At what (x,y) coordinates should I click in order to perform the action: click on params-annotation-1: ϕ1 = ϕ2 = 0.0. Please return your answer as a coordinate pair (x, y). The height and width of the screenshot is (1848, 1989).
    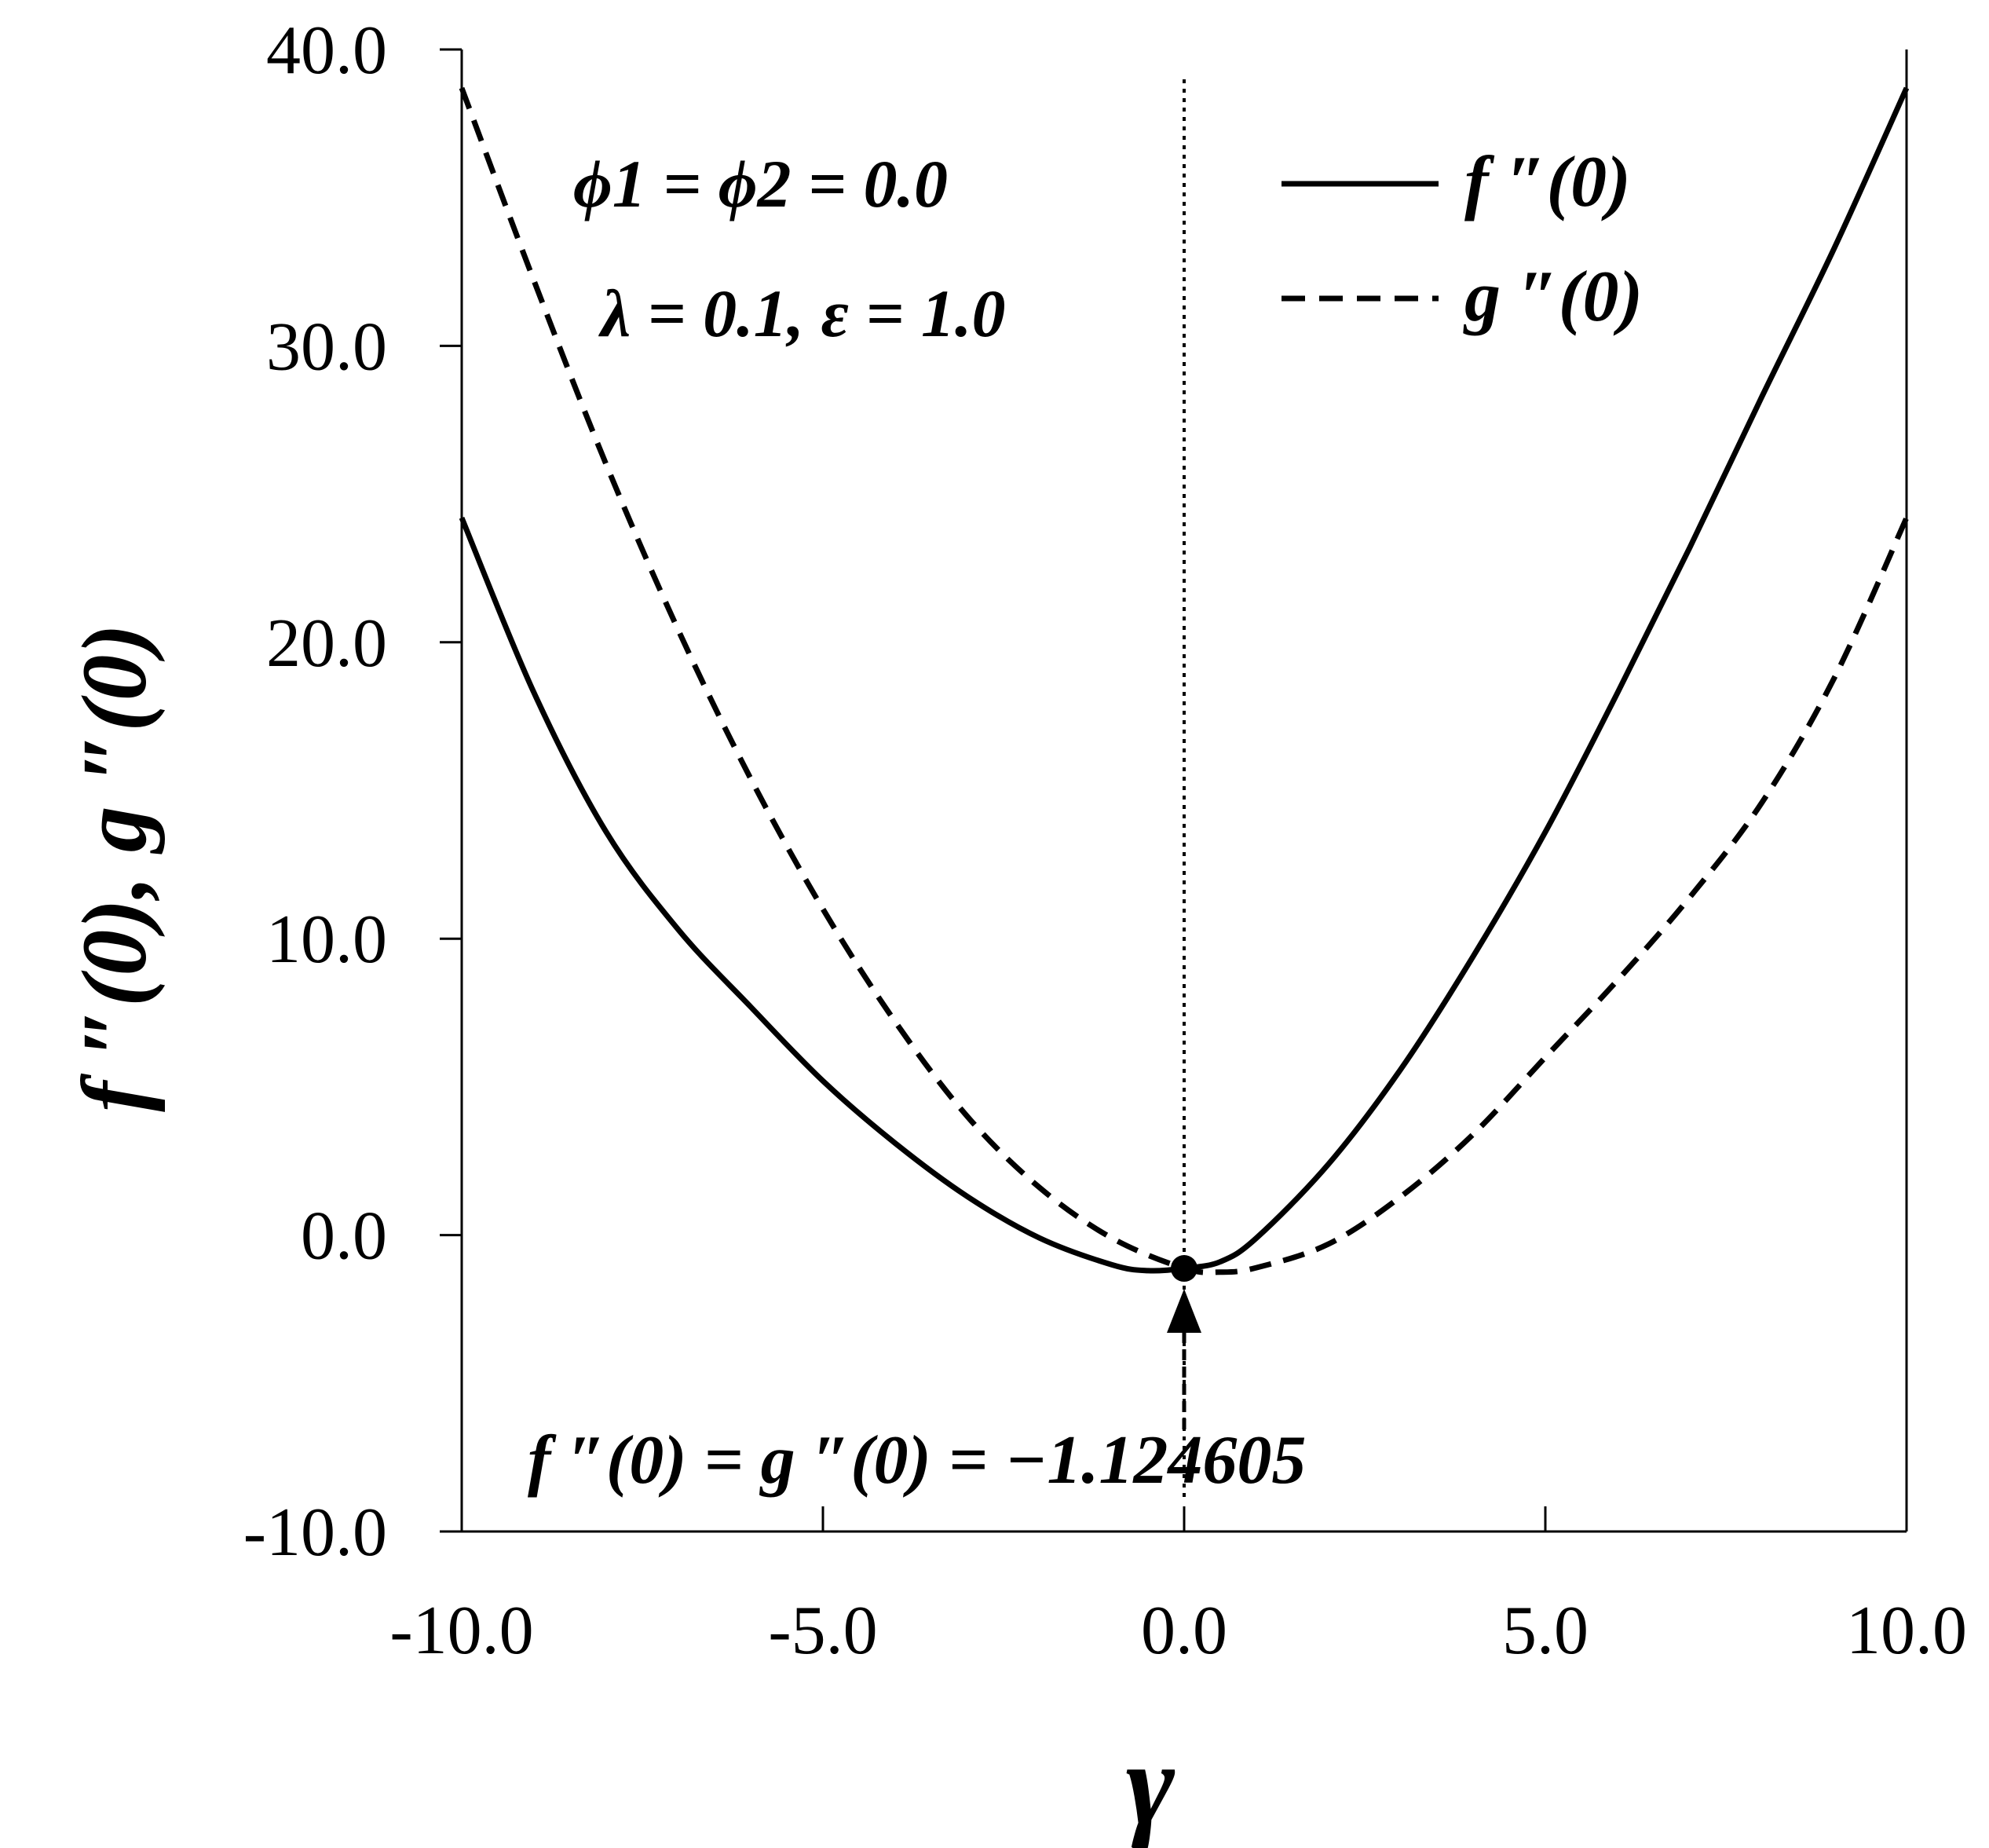
    Looking at the image, I should click on (760, 184).